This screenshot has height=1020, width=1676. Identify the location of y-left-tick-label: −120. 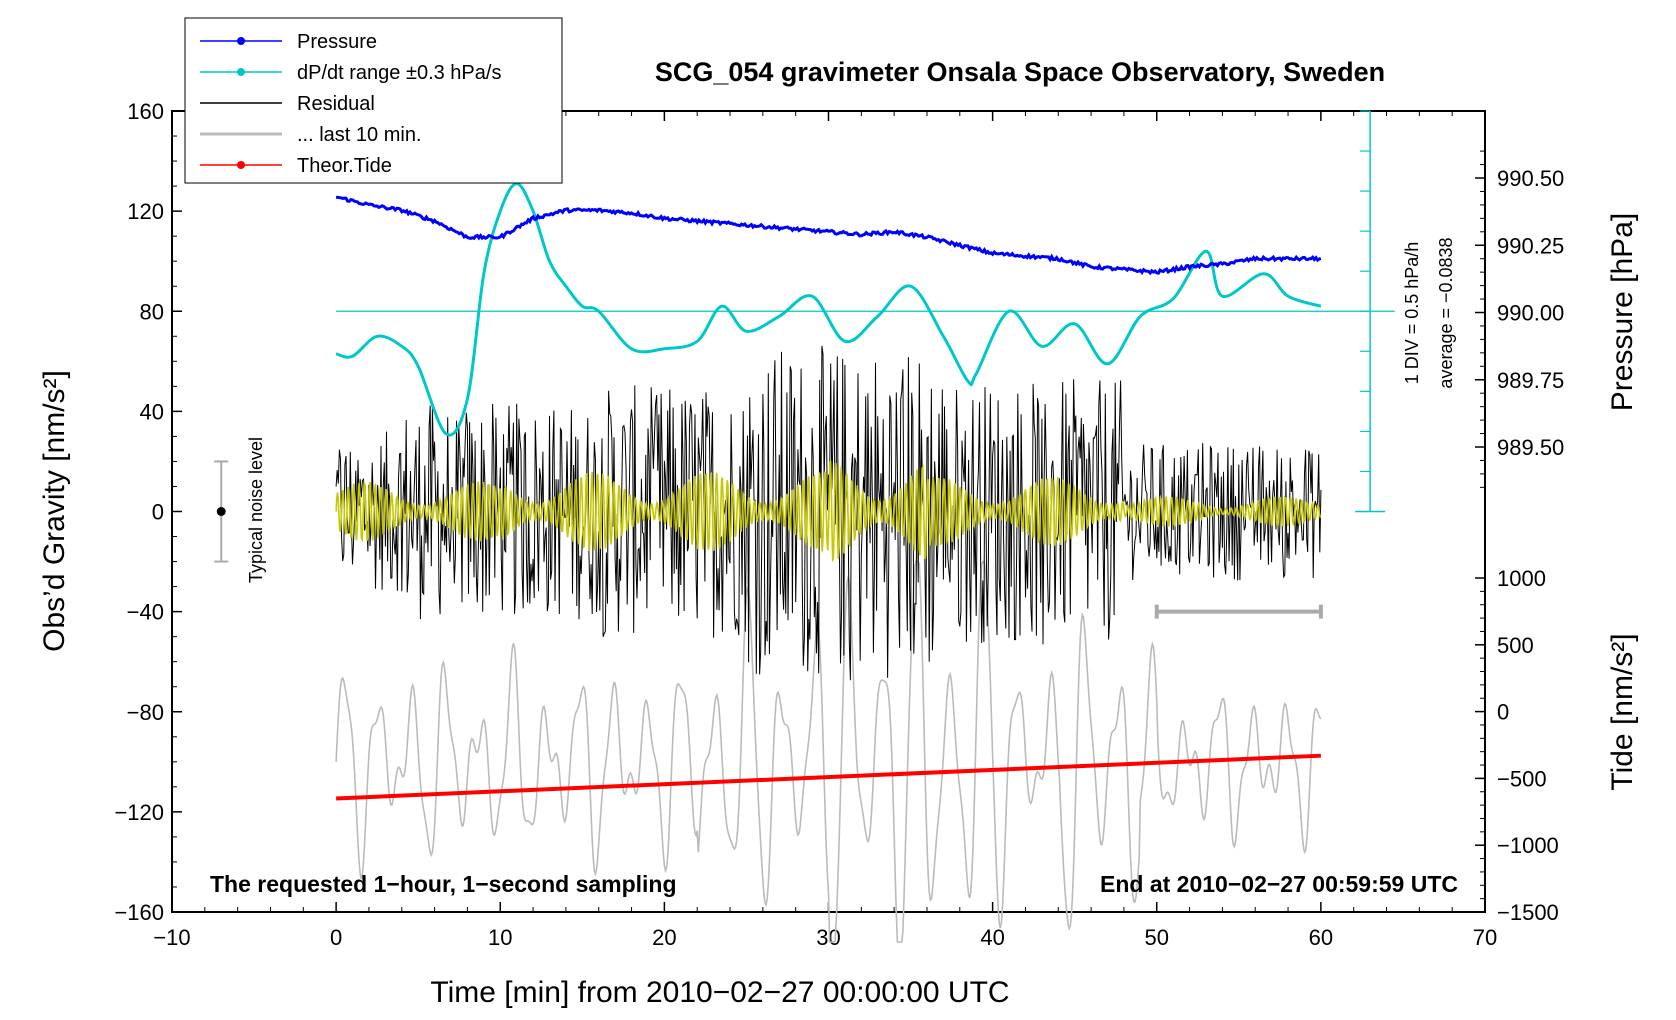
(139, 812).